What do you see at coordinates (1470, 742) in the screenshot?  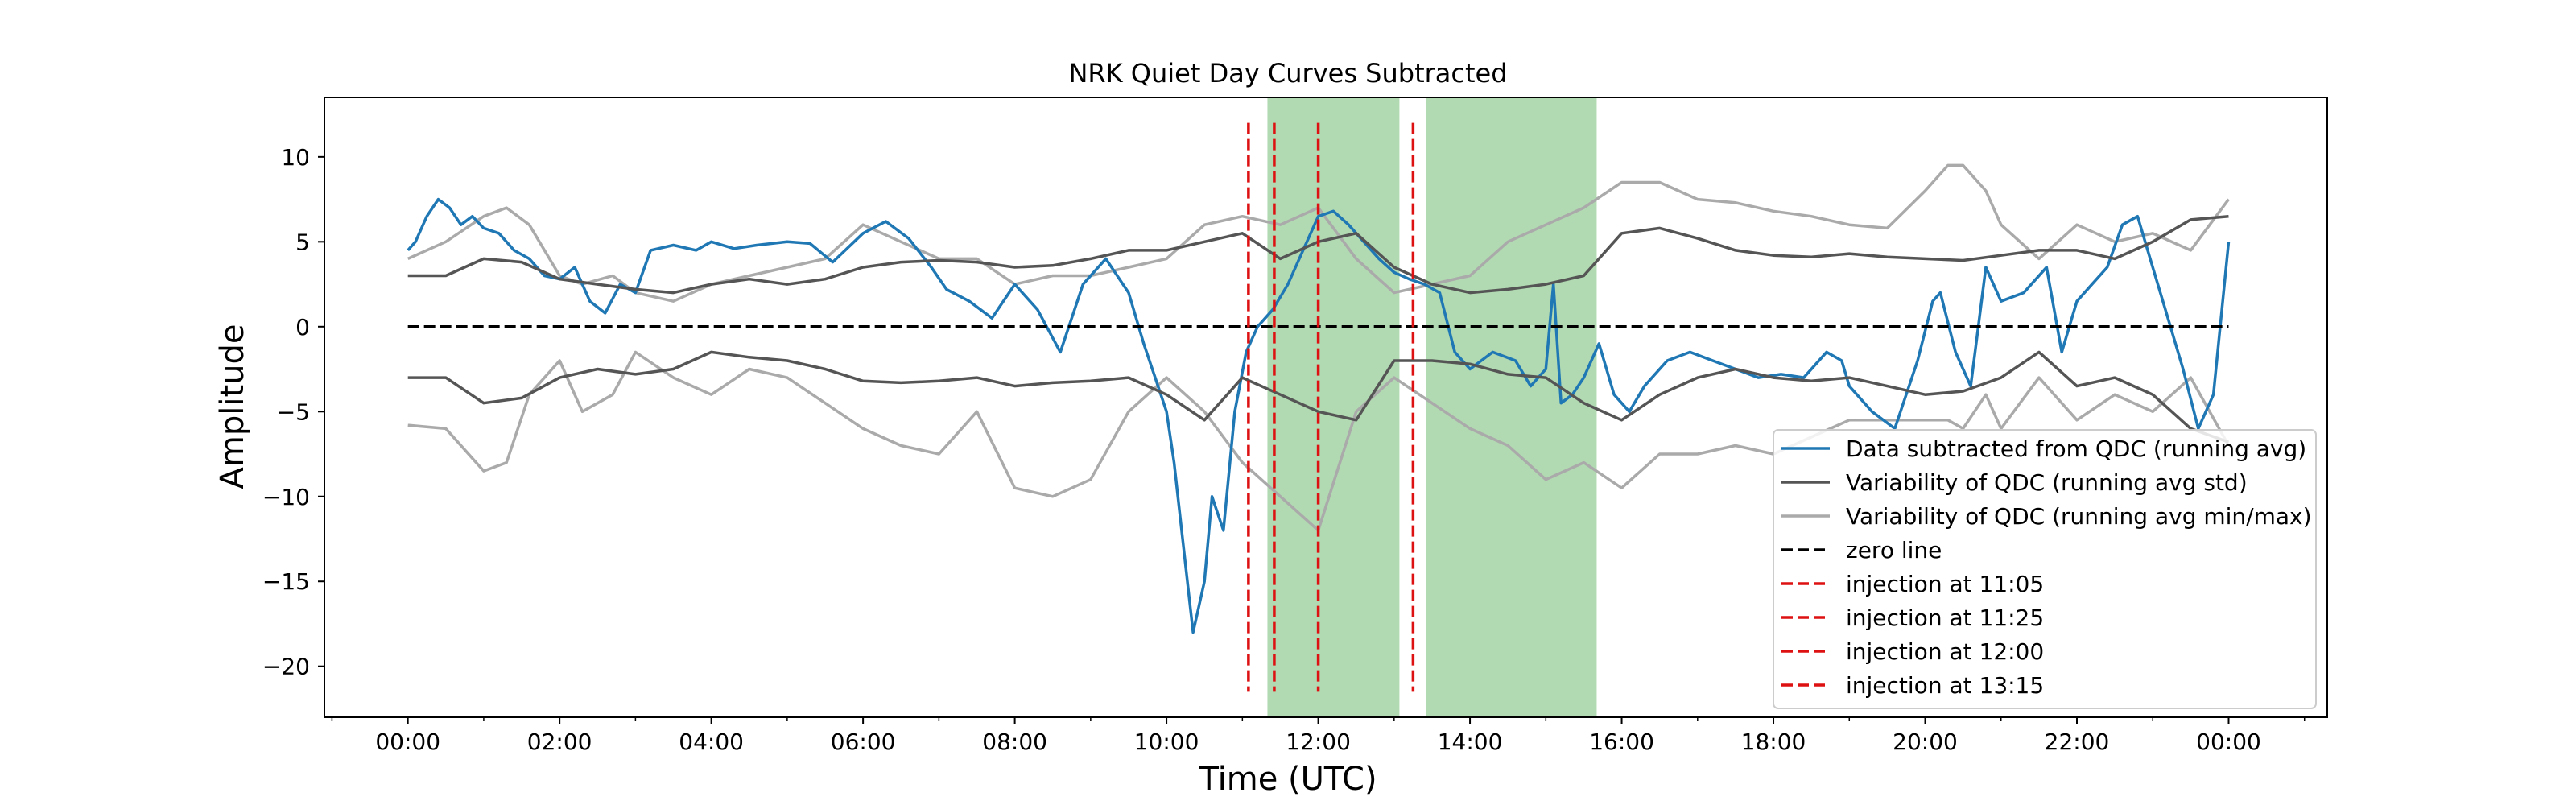 I see `x-tick-label: 14:00` at bounding box center [1470, 742].